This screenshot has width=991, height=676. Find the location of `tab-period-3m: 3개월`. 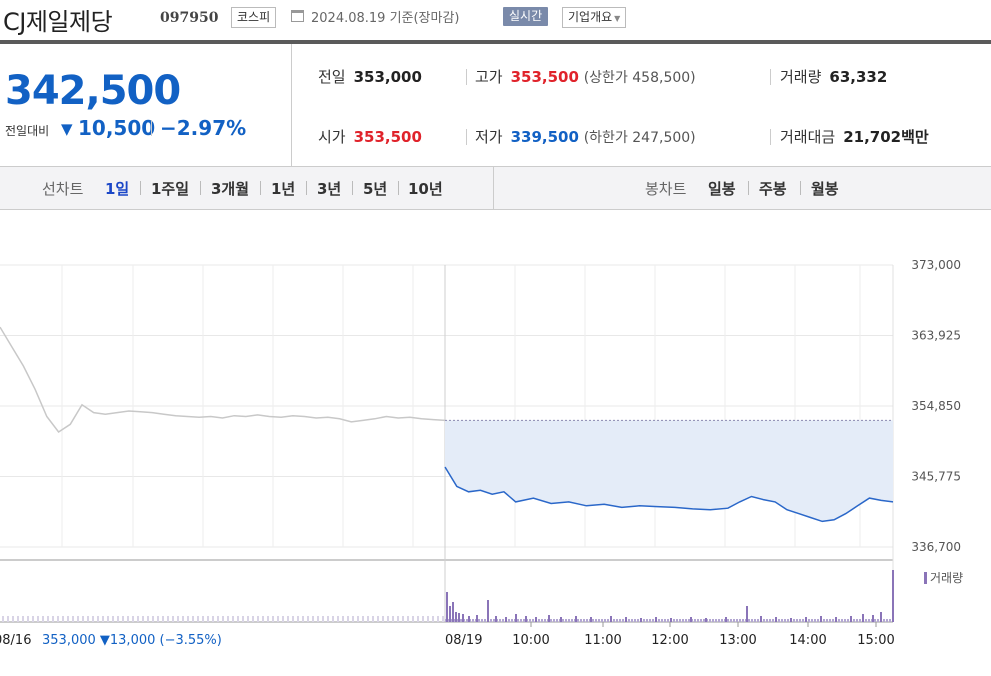

tab-period-3m: 3개월 is located at coordinates (230, 189).